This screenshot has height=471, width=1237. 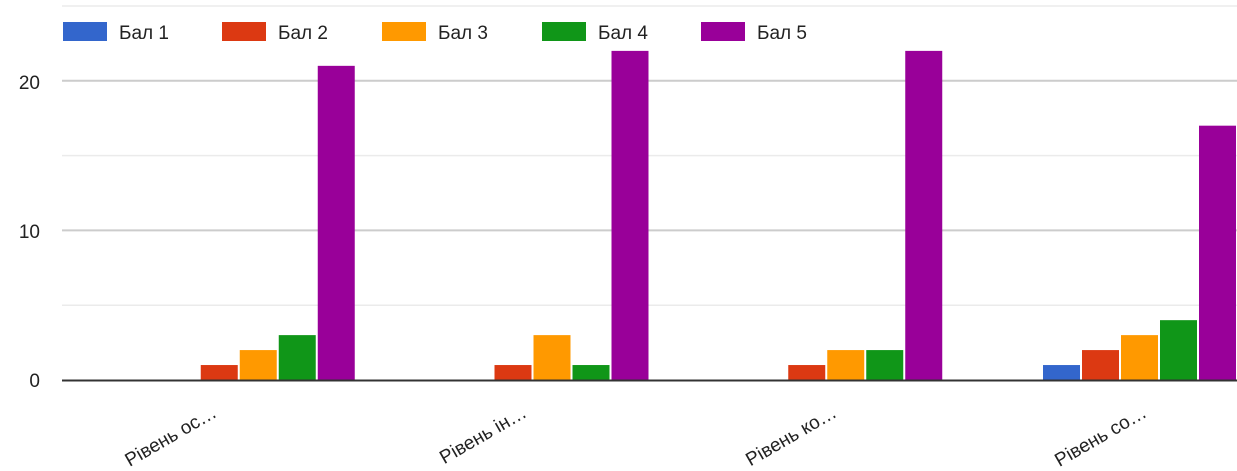 I want to click on y-tick-label-10: 10, so click(x=29, y=232).